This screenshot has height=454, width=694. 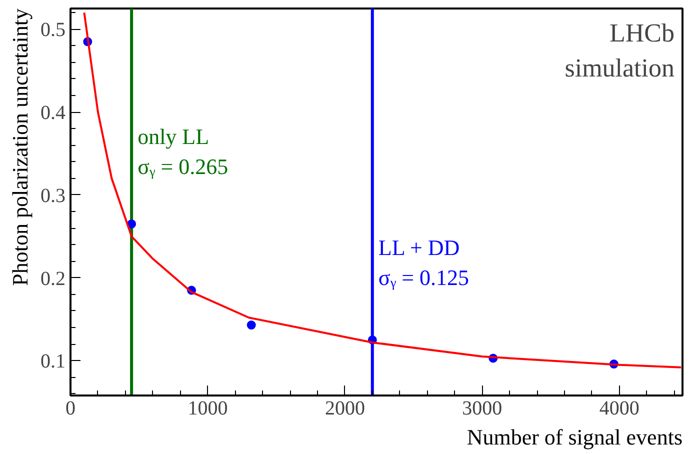 I want to click on annotation: LHCb simulation, so click(x=619, y=50).